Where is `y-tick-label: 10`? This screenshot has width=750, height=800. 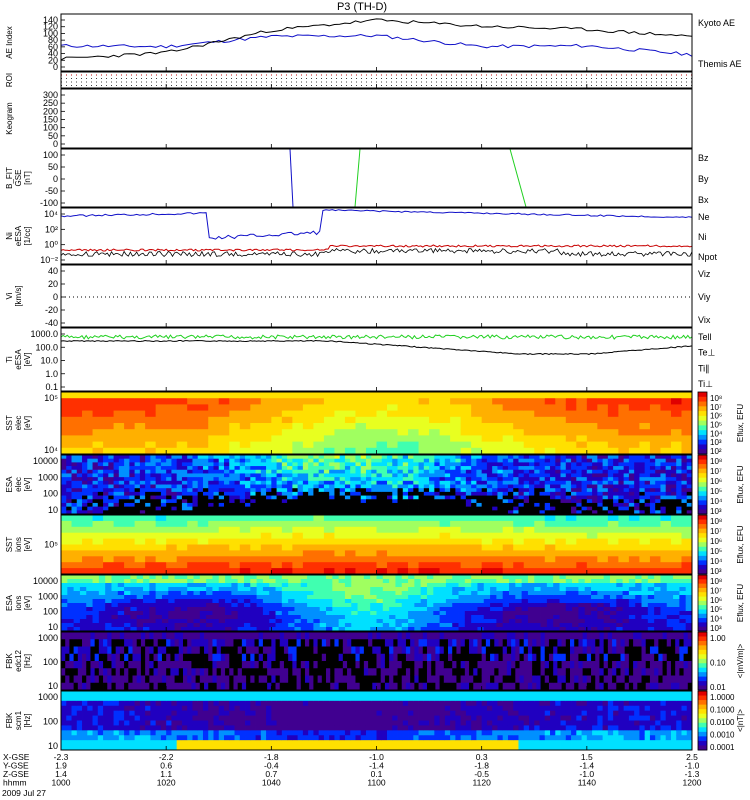 y-tick-label: 10 is located at coordinates (53, 746).